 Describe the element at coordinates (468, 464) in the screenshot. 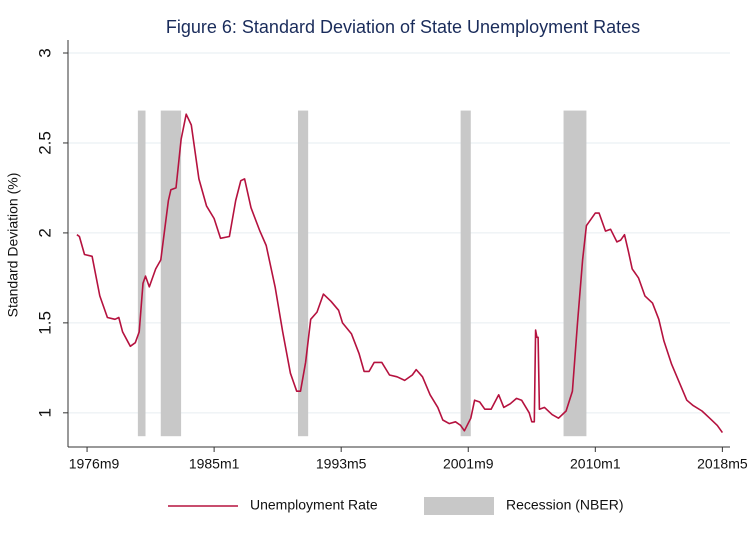

I see `x-tick-label: 2001m9` at that location.